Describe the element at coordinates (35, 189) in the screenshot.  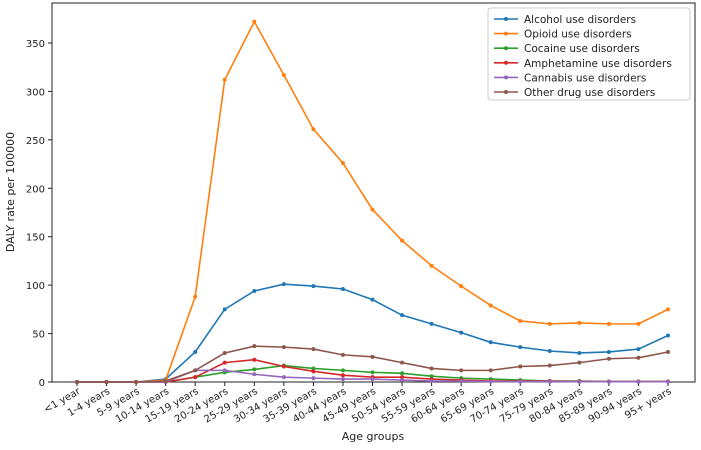
I see `y-tick-label: 200` at that location.